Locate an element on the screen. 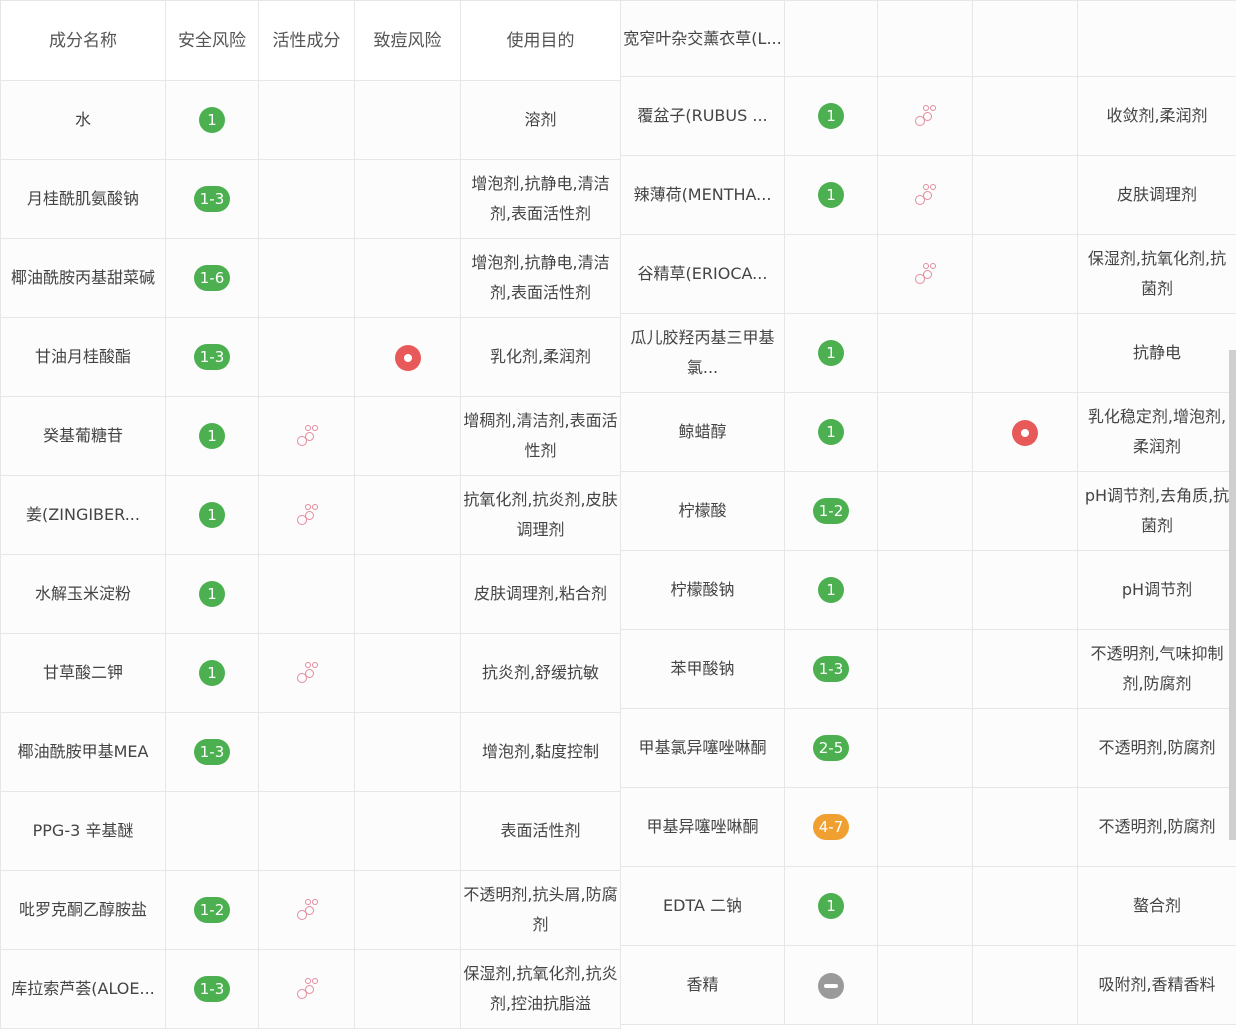 This screenshot has width=1236, height=1029. ingredient-purpose: 不透明剂,抗头屑,防腐剂 is located at coordinates (541, 910).